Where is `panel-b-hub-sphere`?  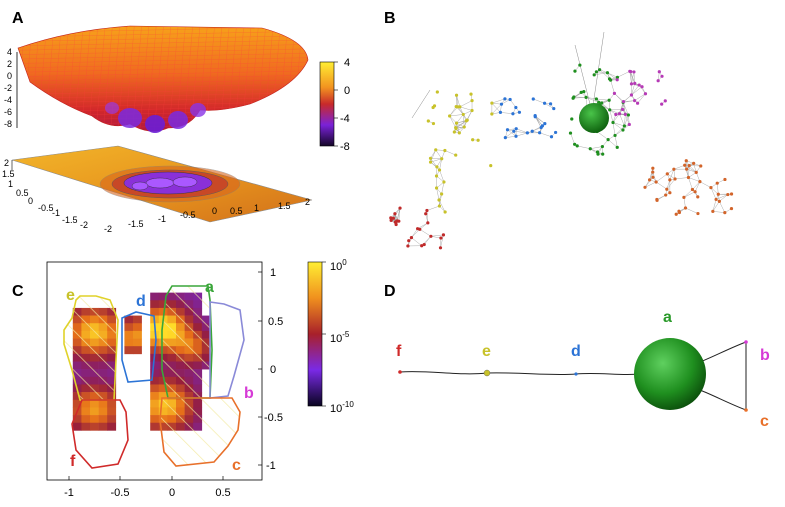
panel-b-hub-sphere is located at coordinates (594, 118).